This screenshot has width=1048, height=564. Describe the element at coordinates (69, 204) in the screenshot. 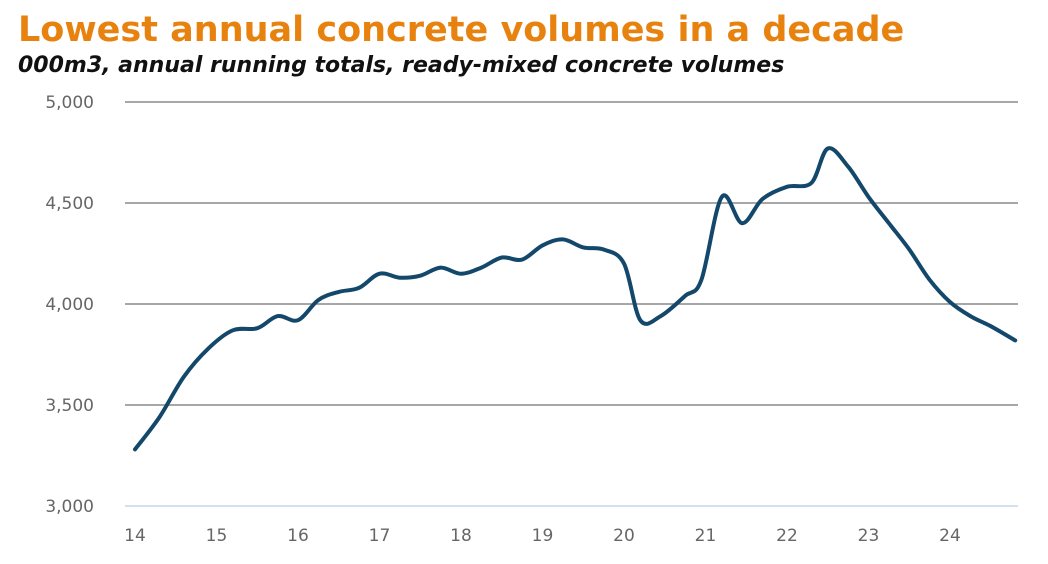

I see `y-tick-label: 4,500` at that location.